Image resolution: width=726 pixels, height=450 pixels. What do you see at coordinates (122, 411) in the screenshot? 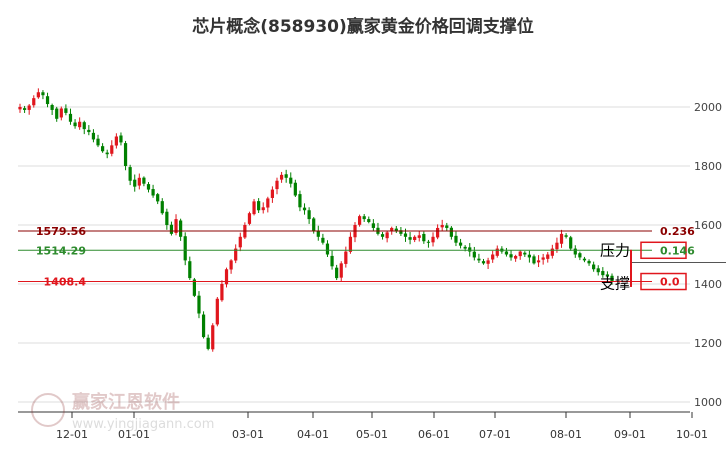
I see `watermark: 赢家江恩软件 www.yingjiagann.com` at bounding box center [122, 411].